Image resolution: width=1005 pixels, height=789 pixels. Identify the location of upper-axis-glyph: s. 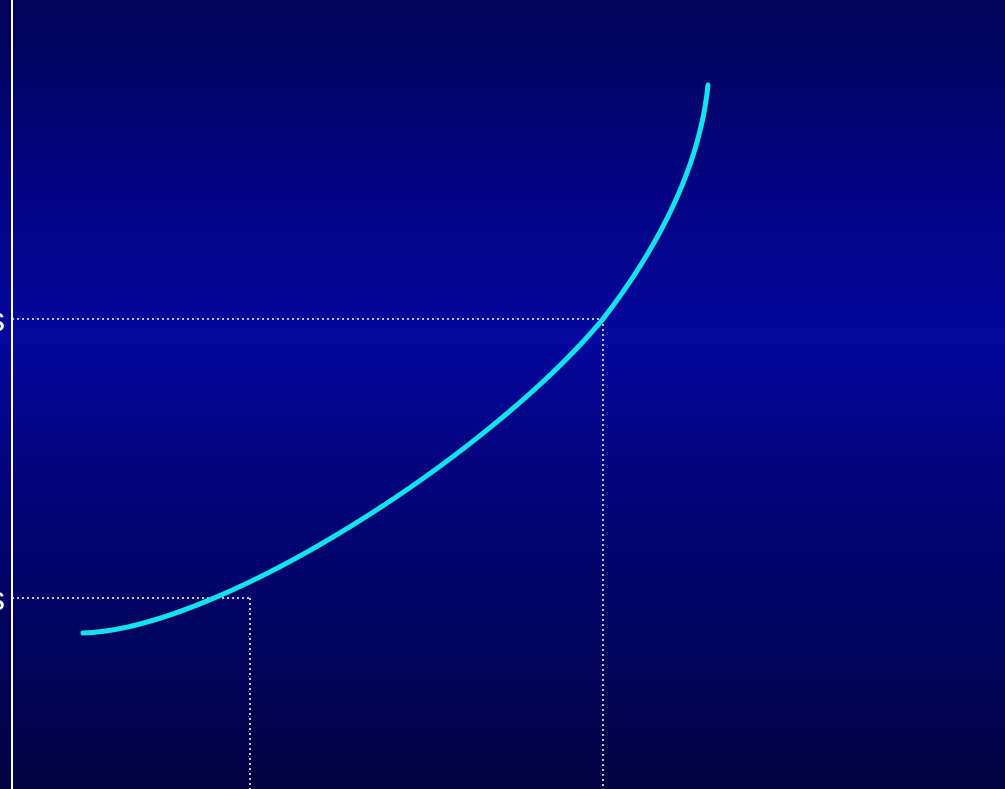
(2, 320).